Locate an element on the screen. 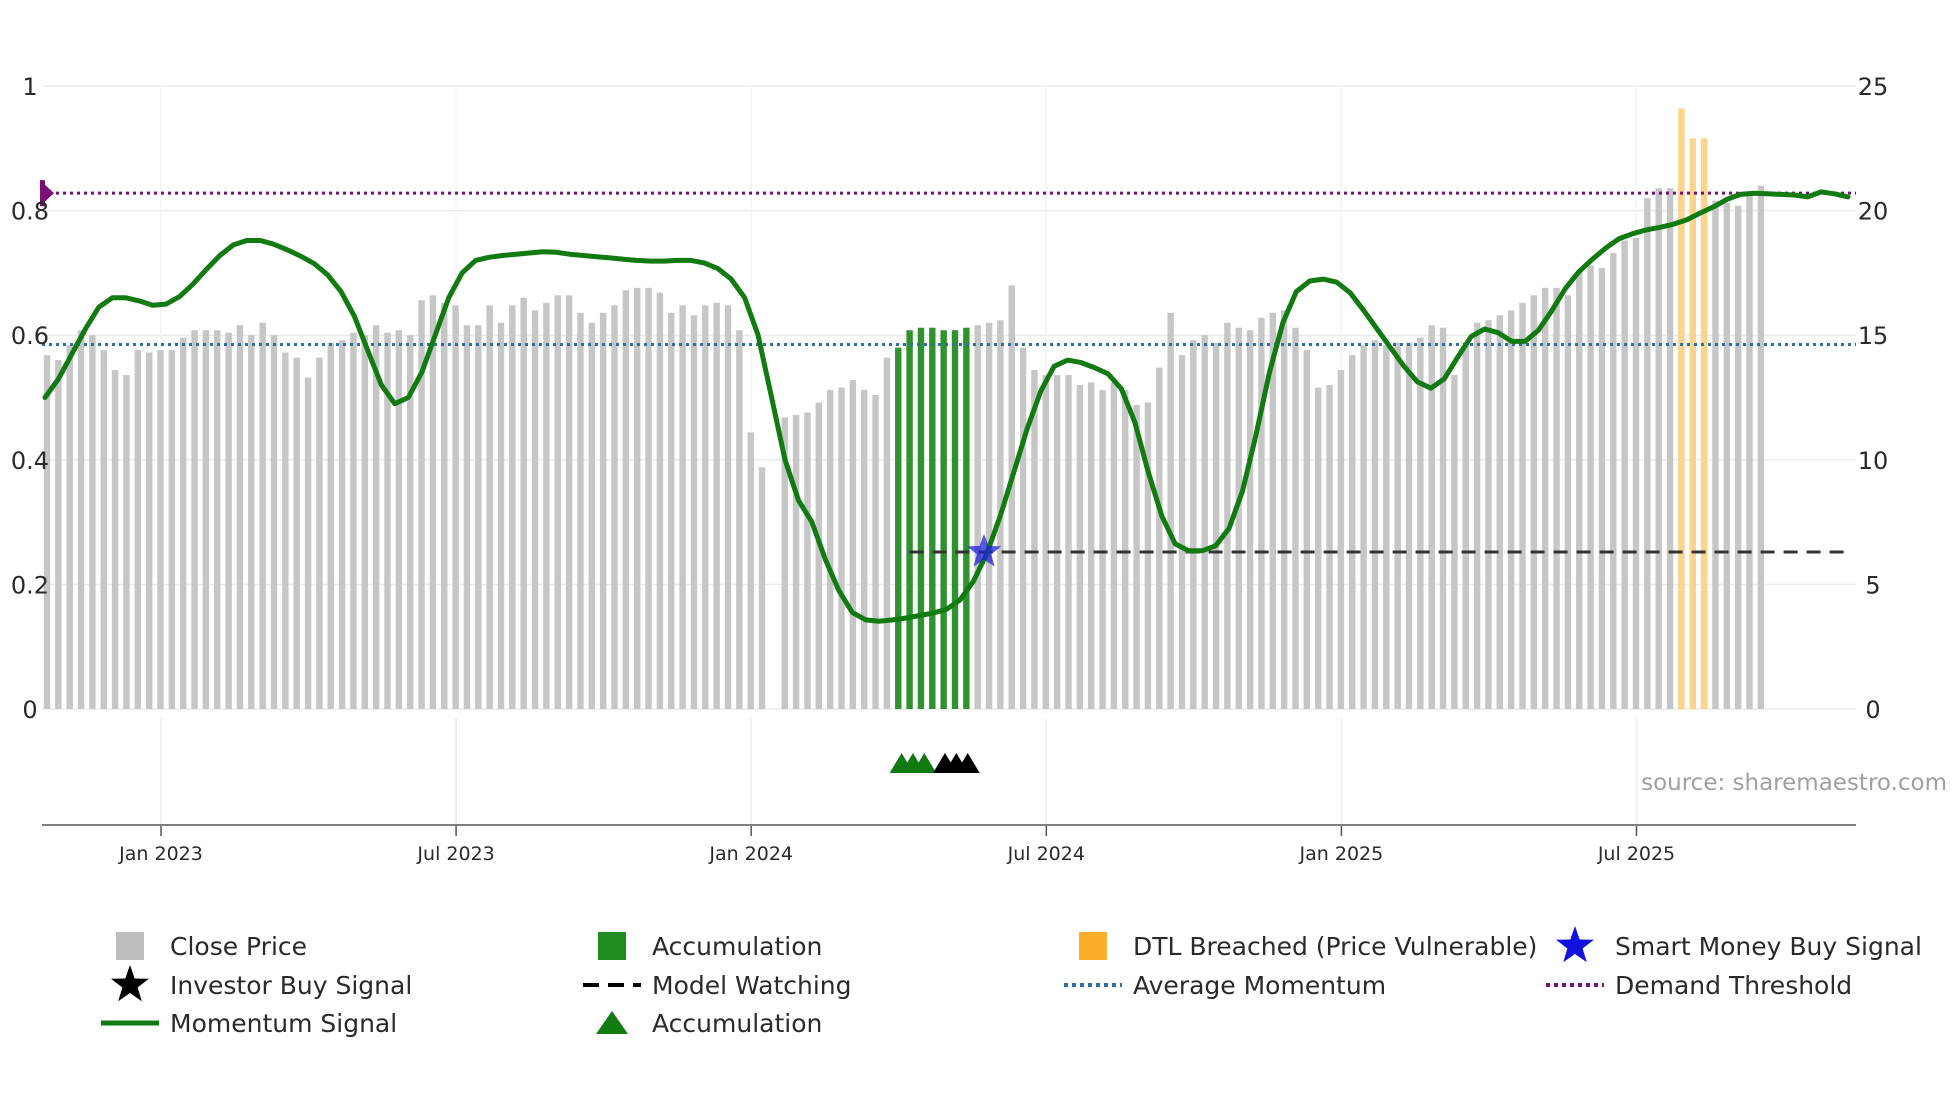 The width and height of the screenshot is (1960, 1102). legend-item: Accumulation is located at coordinates (709, 1023).